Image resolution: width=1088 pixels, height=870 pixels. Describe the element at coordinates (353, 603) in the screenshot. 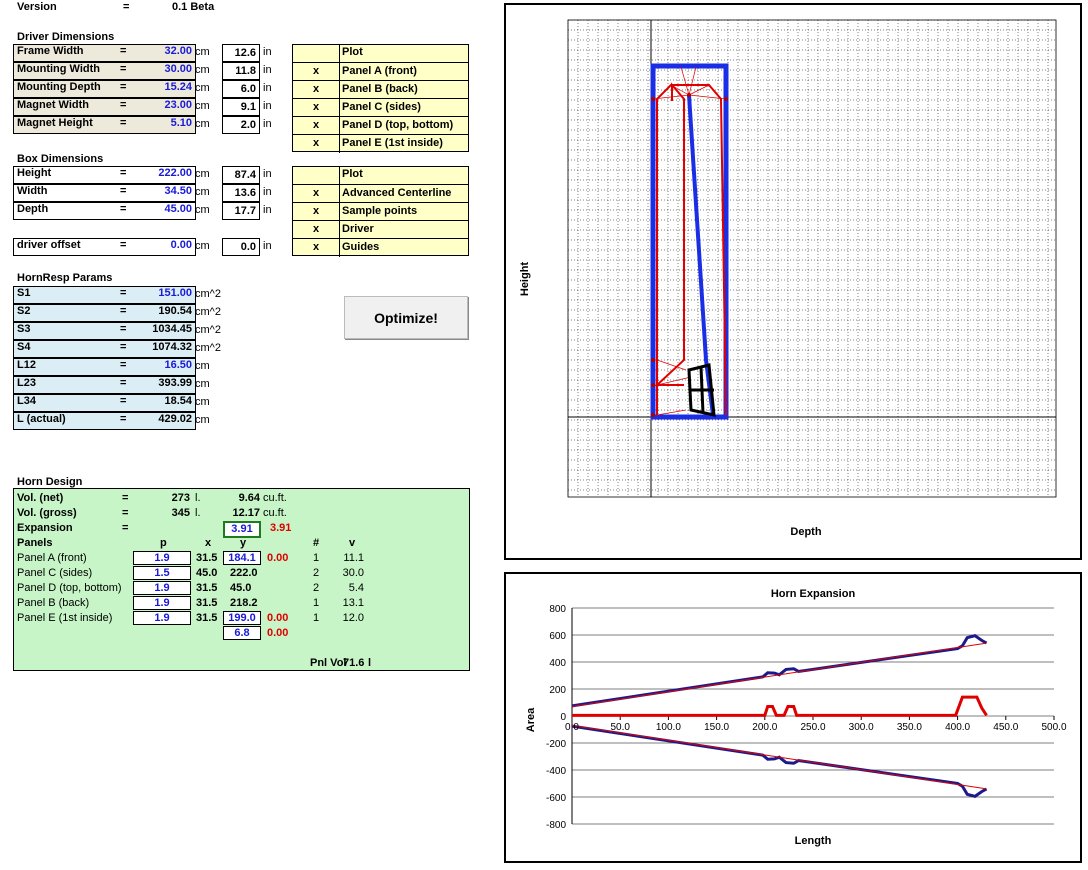

I see `panel-volume: 13.1` at that location.